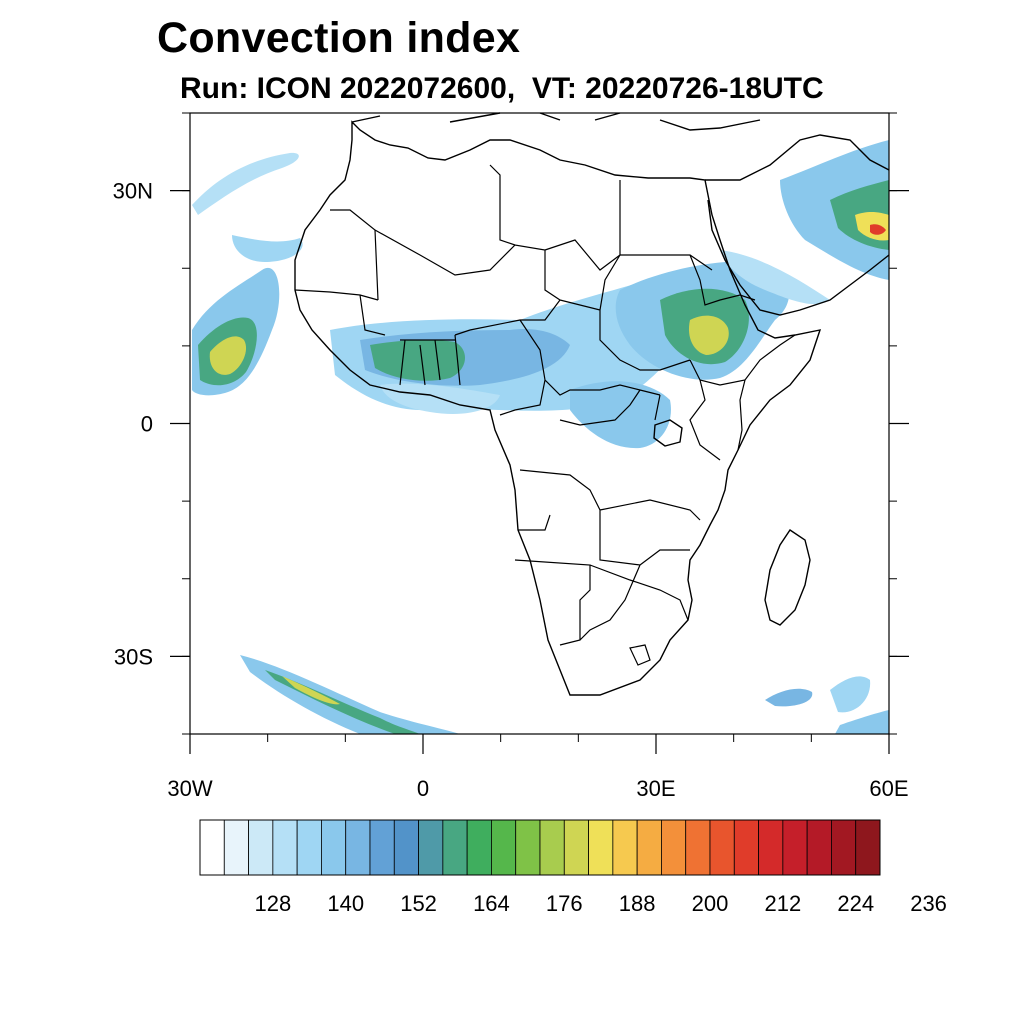  Describe the element at coordinates (418, 903) in the screenshot. I see `colorbar-label: 152` at that location.